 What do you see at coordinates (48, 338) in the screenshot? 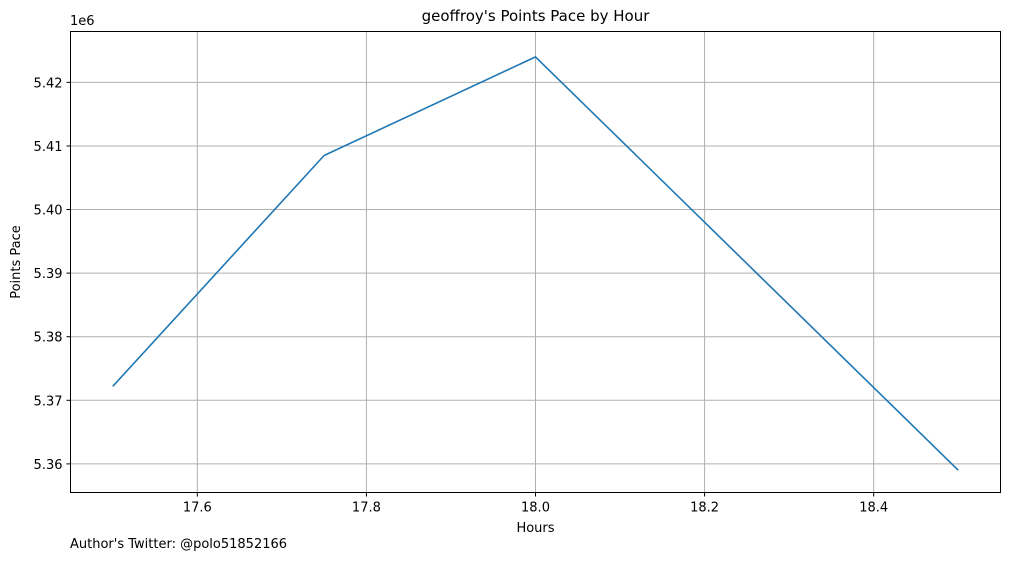
I see `y-tick-label: 5.38` at bounding box center [48, 338].